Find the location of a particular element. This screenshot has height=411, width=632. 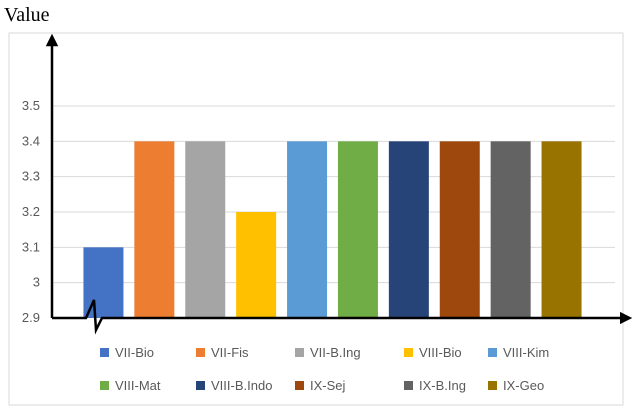

legend-label: VIII-Mat is located at coordinates (138, 385).